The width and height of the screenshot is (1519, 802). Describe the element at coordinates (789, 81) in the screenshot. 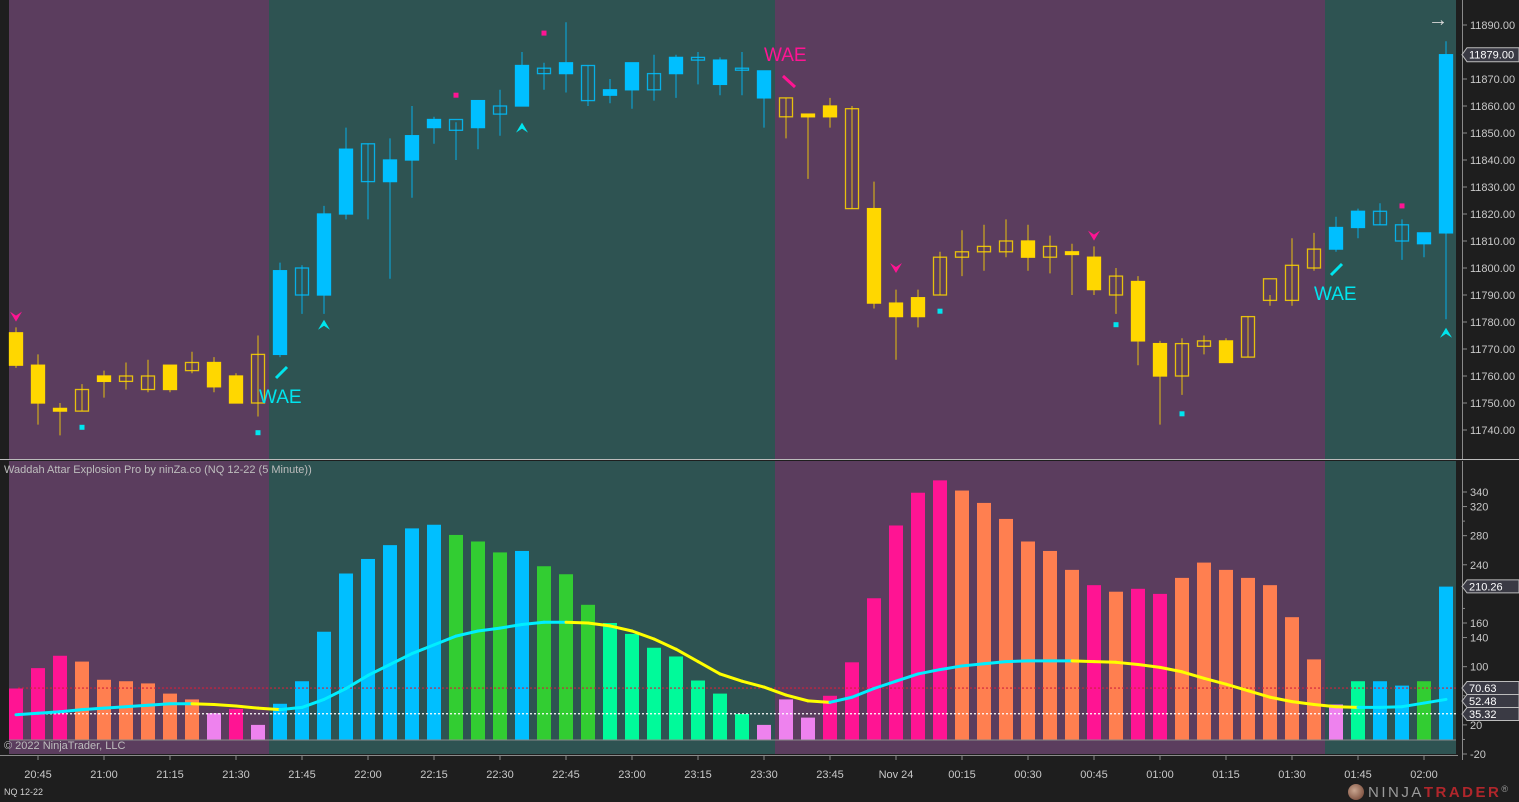

I see `sell-arrow-icon` at that location.